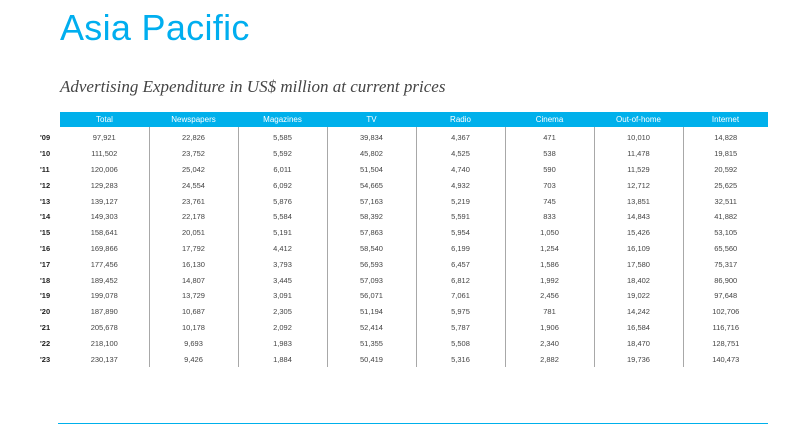  Describe the element at coordinates (461, 264) in the screenshot. I see `value-cell: 6,457` at that location.